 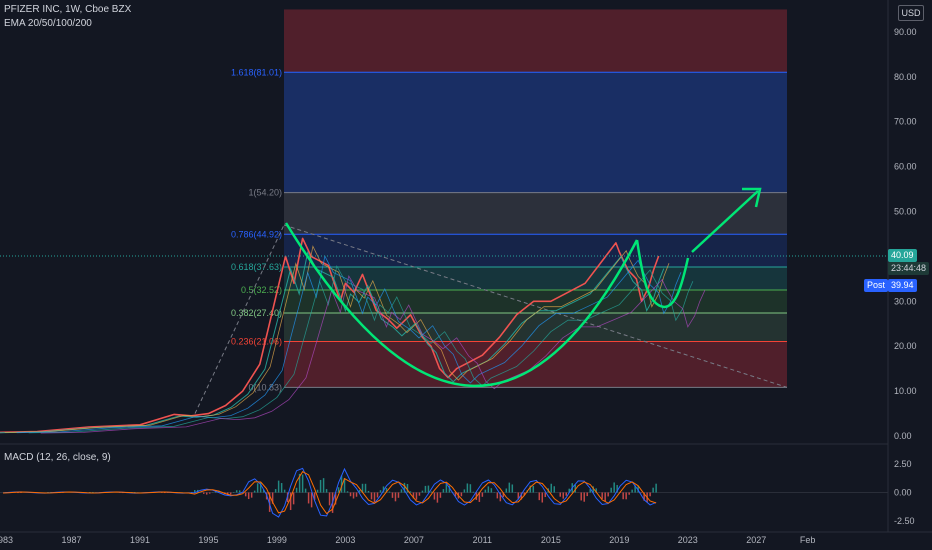 What do you see at coordinates (619, 540) in the screenshot?
I see `time-tick-9: 2019` at bounding box center [619, 540].